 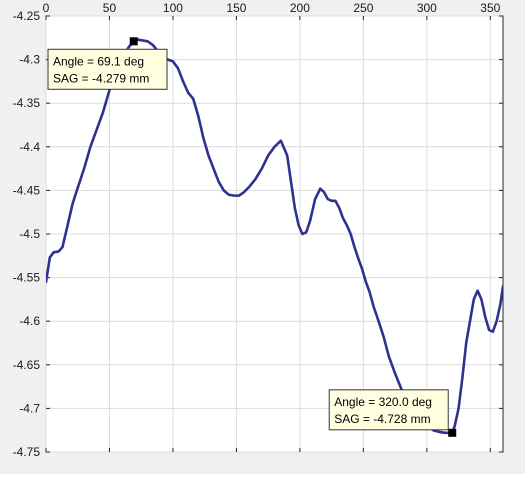 What do you see at coordinates (382, 419) in the screenshot?
I see `datatip-sag-text: SAG = -4.728 mm` at bounding box center [382, 419].